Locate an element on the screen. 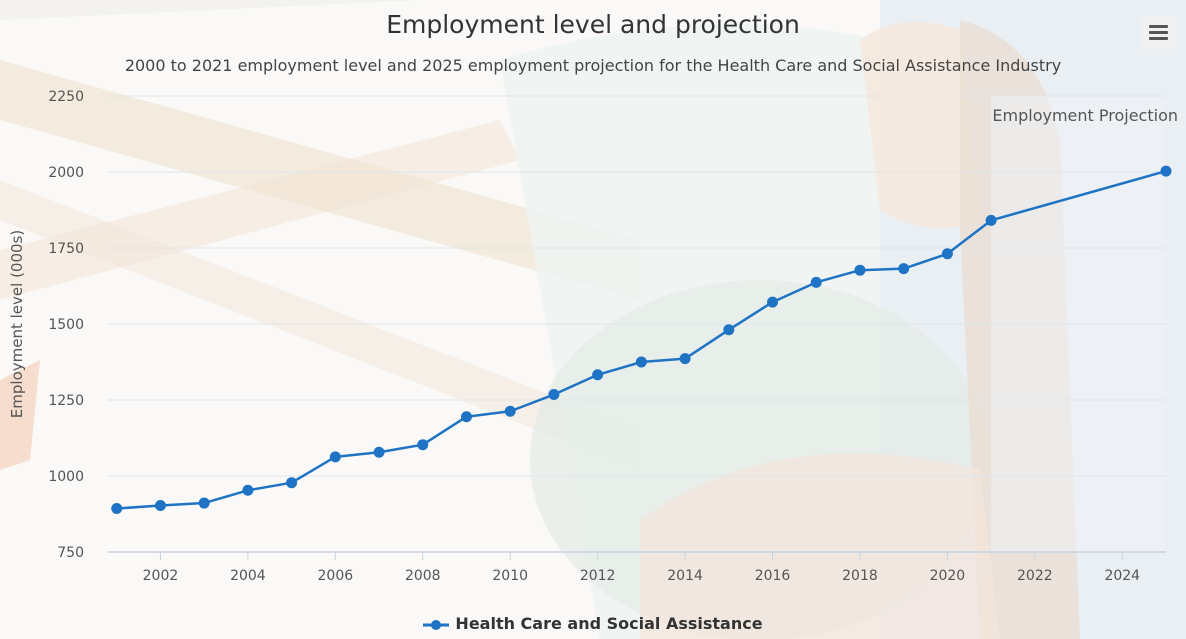 The image size is (1186, 639). y-tick-label: 1000 is located at coordinates (66, 477).